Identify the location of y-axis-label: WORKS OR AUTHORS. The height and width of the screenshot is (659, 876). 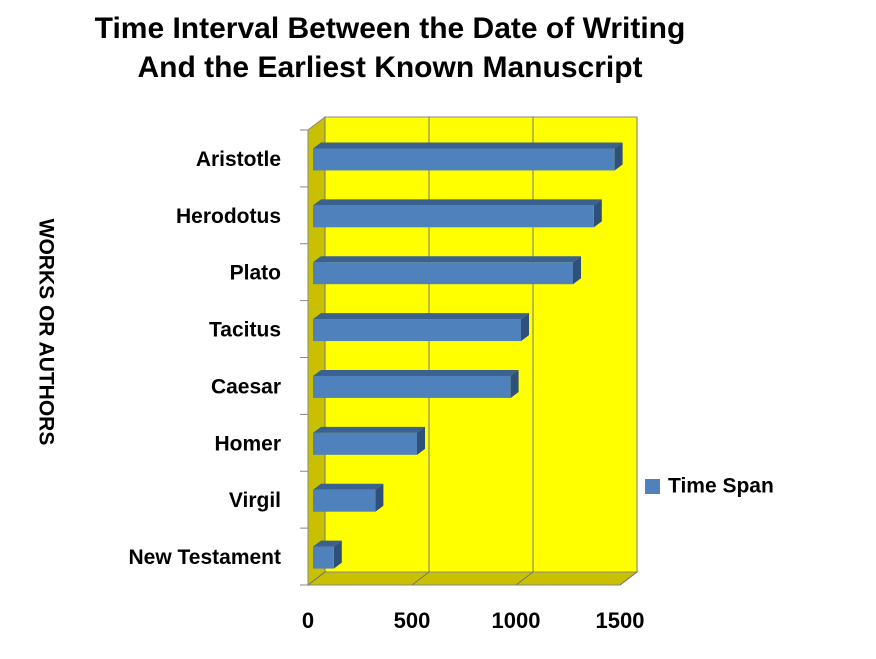
(45, 332).